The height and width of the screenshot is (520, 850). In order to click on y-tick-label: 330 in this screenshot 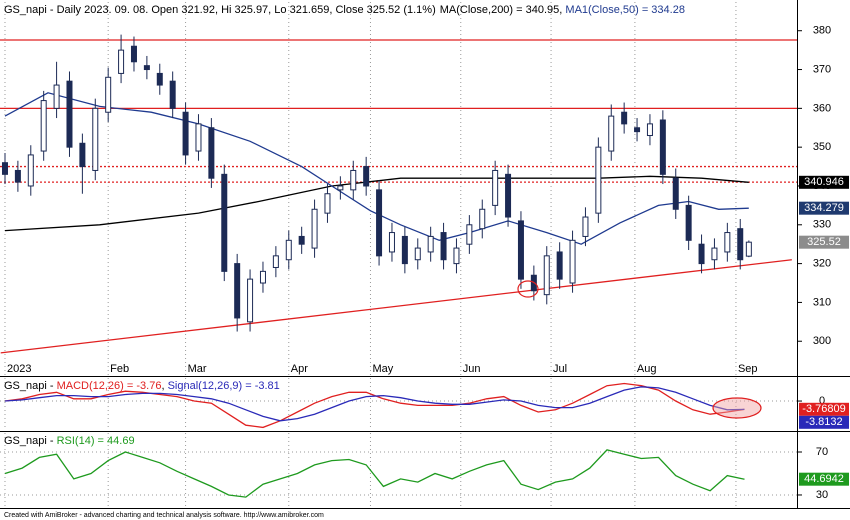, I will do `click(822, 225)`.